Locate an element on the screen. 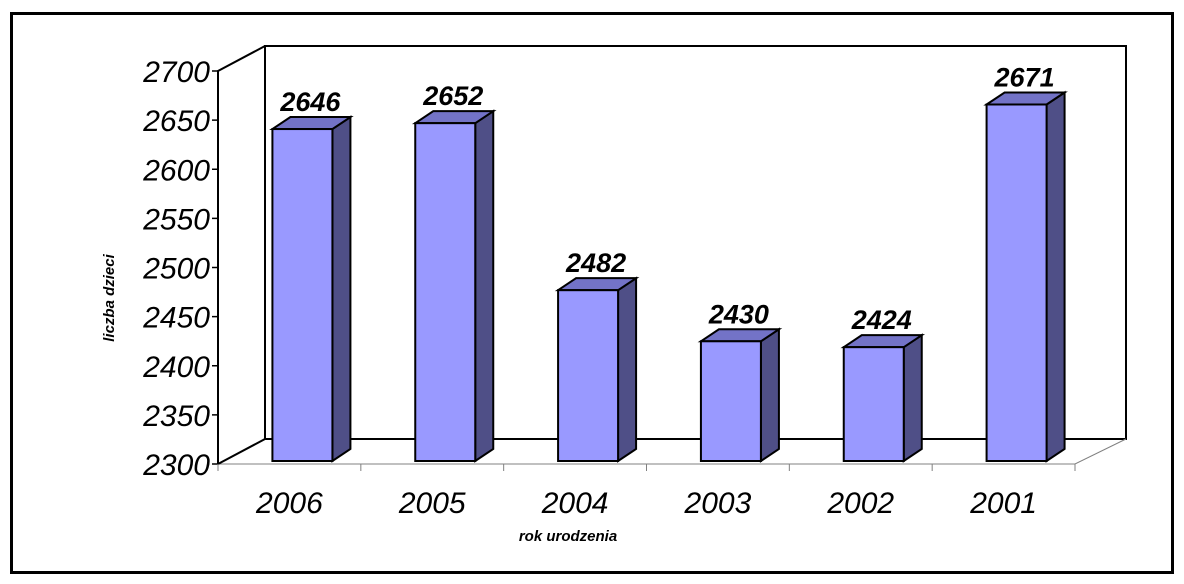 Image resolution: width=1184 pixels, height=584 pixels. y-tick-label: 2450 is located at coordinates (176, 318).